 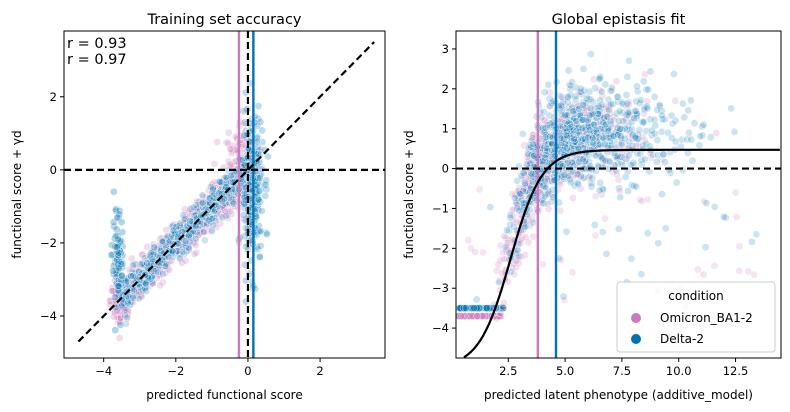 What do you see at coordinates (53, 97) in the screenshot?
I see `left-ytick-label: 2` at bounding box center [53, 97].